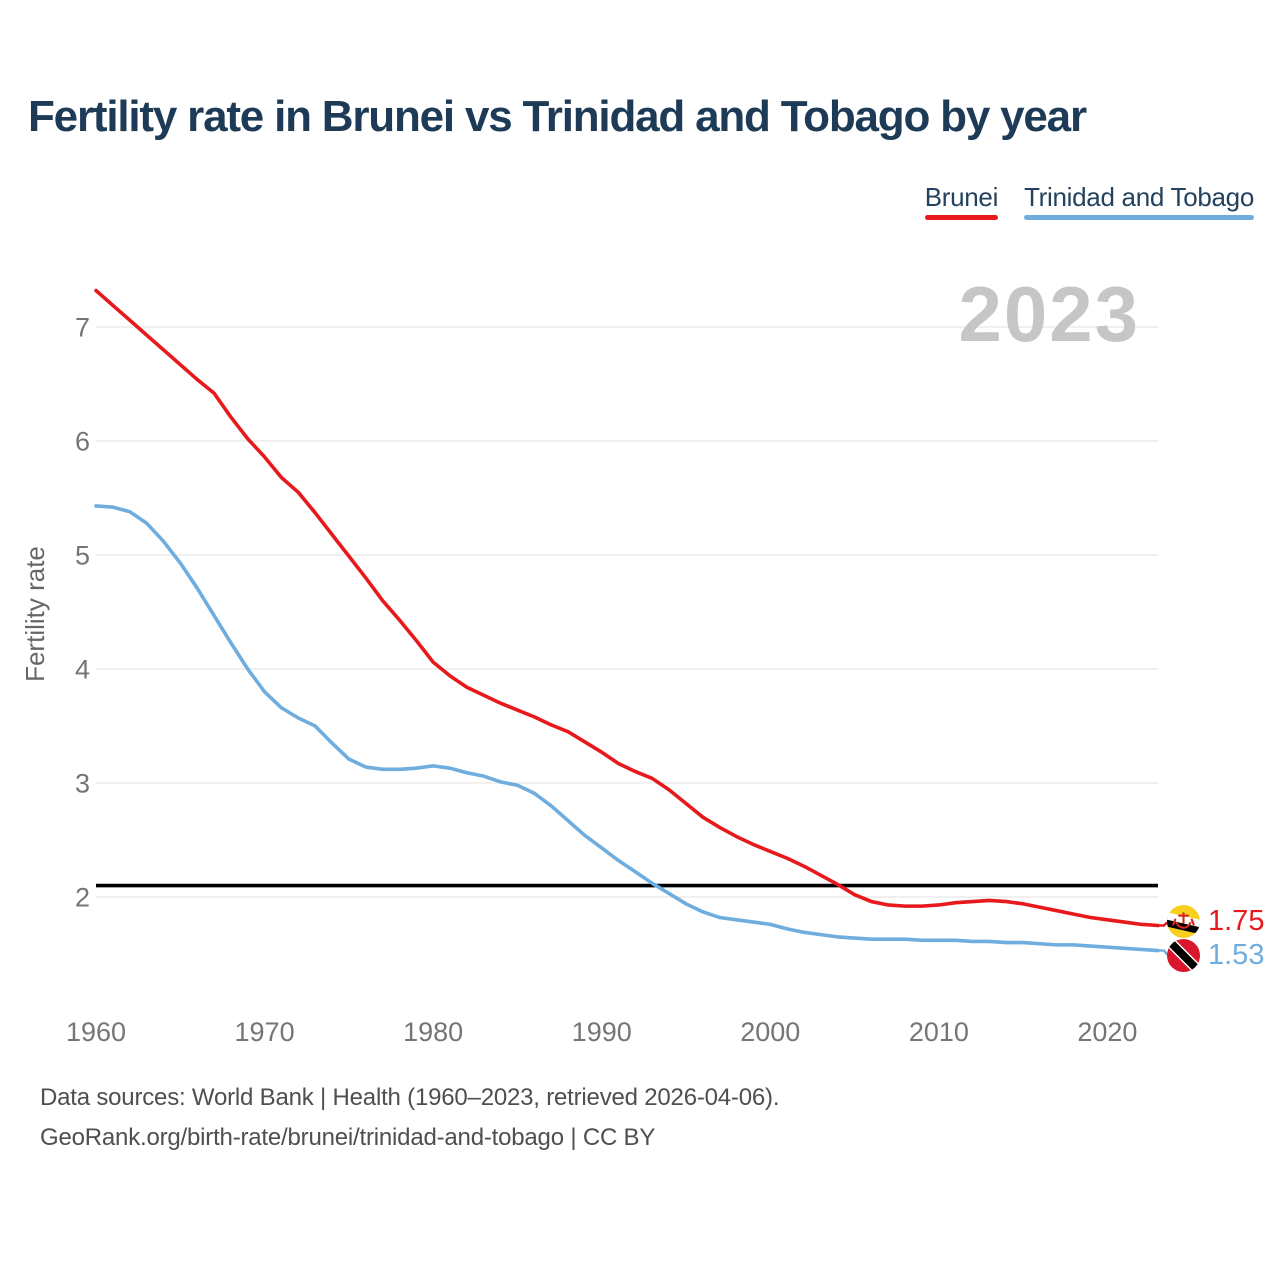 This screenshot has width=1280, height=1280. Describe the element at coordinates (82, 784) in the screenshot. I see `y-tick-label-3: 3` at that location.